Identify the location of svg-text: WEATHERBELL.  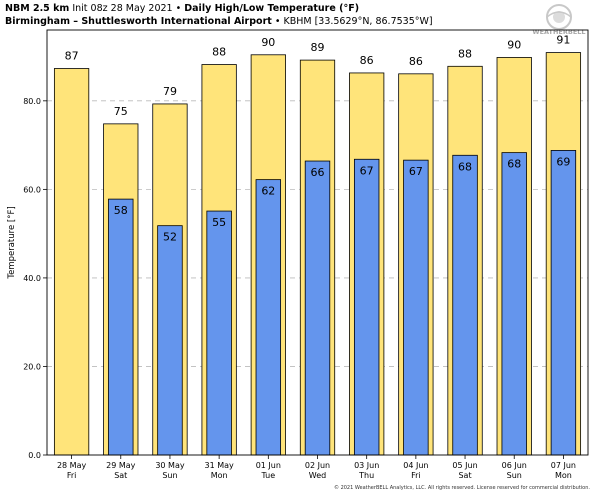
(558, 32).